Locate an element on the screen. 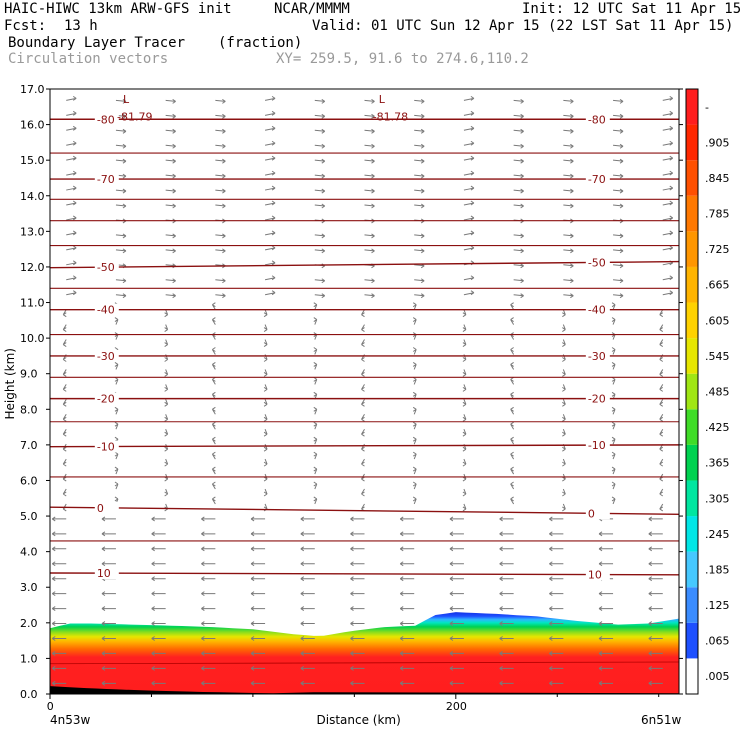 Image resolution: width=740 pixels, height=740 pixels. y-tick-label: 1.0 is located at coordinates (29, 658).